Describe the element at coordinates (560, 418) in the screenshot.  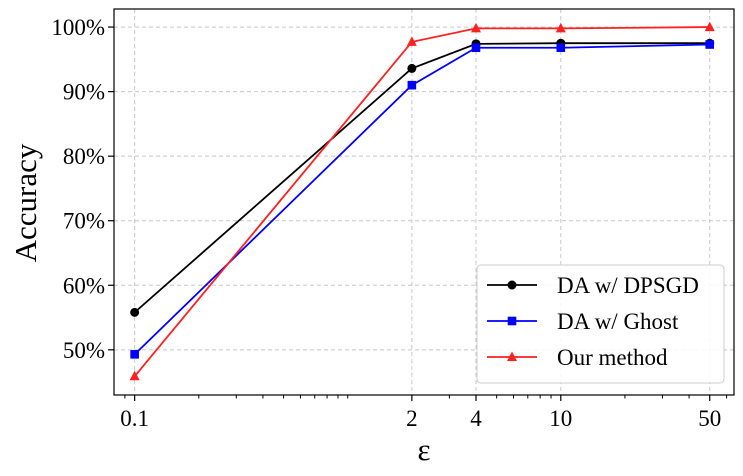
I see `x-tick-label: 10` at that location.